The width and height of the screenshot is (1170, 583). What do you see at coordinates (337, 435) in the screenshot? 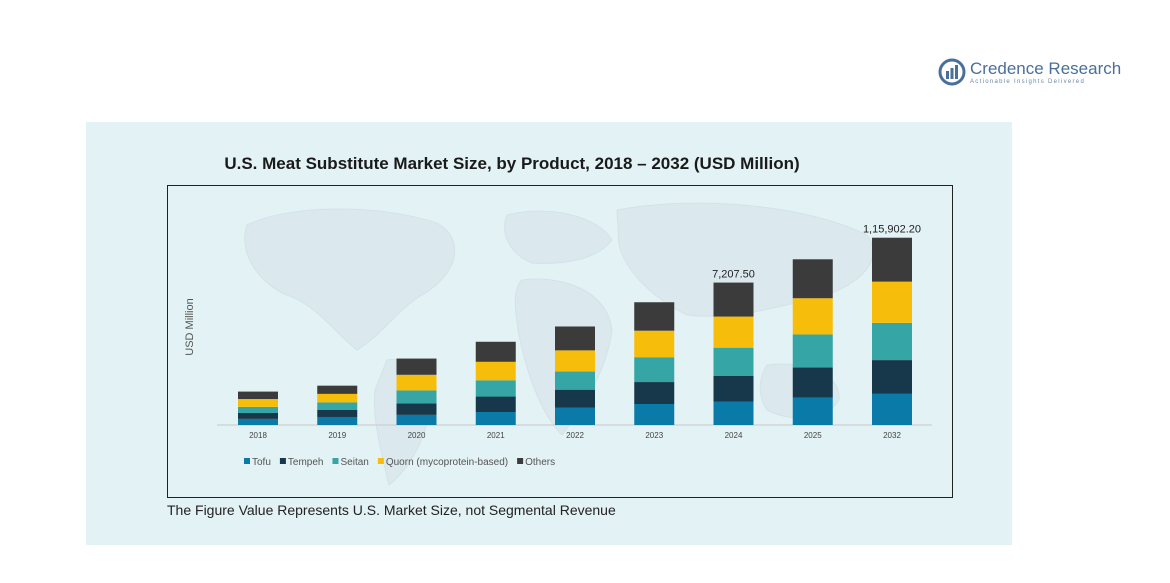
I see `x-tick-label: 2019` at bounding box center [337, 435].